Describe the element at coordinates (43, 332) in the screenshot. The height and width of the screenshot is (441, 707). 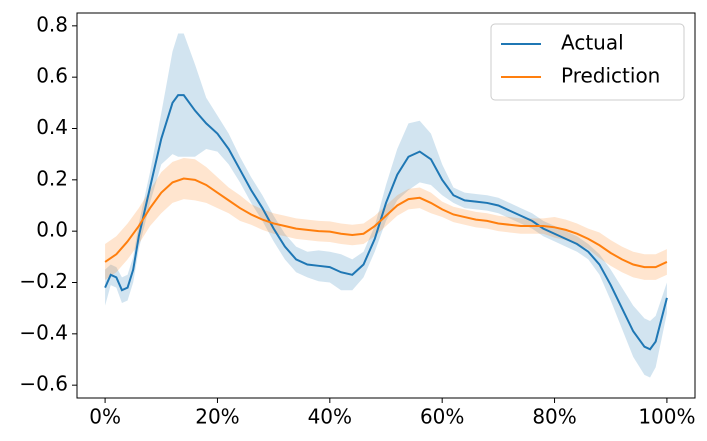
I see `y-tick-label: −0.4` at that location.